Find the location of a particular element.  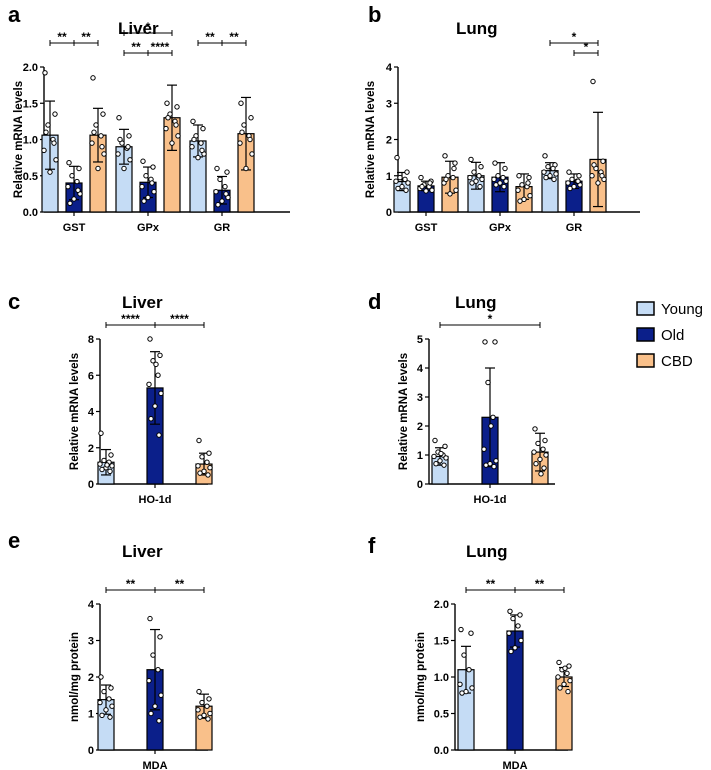

x-tick-label: HO-1d is located at coordinates (155, 500).